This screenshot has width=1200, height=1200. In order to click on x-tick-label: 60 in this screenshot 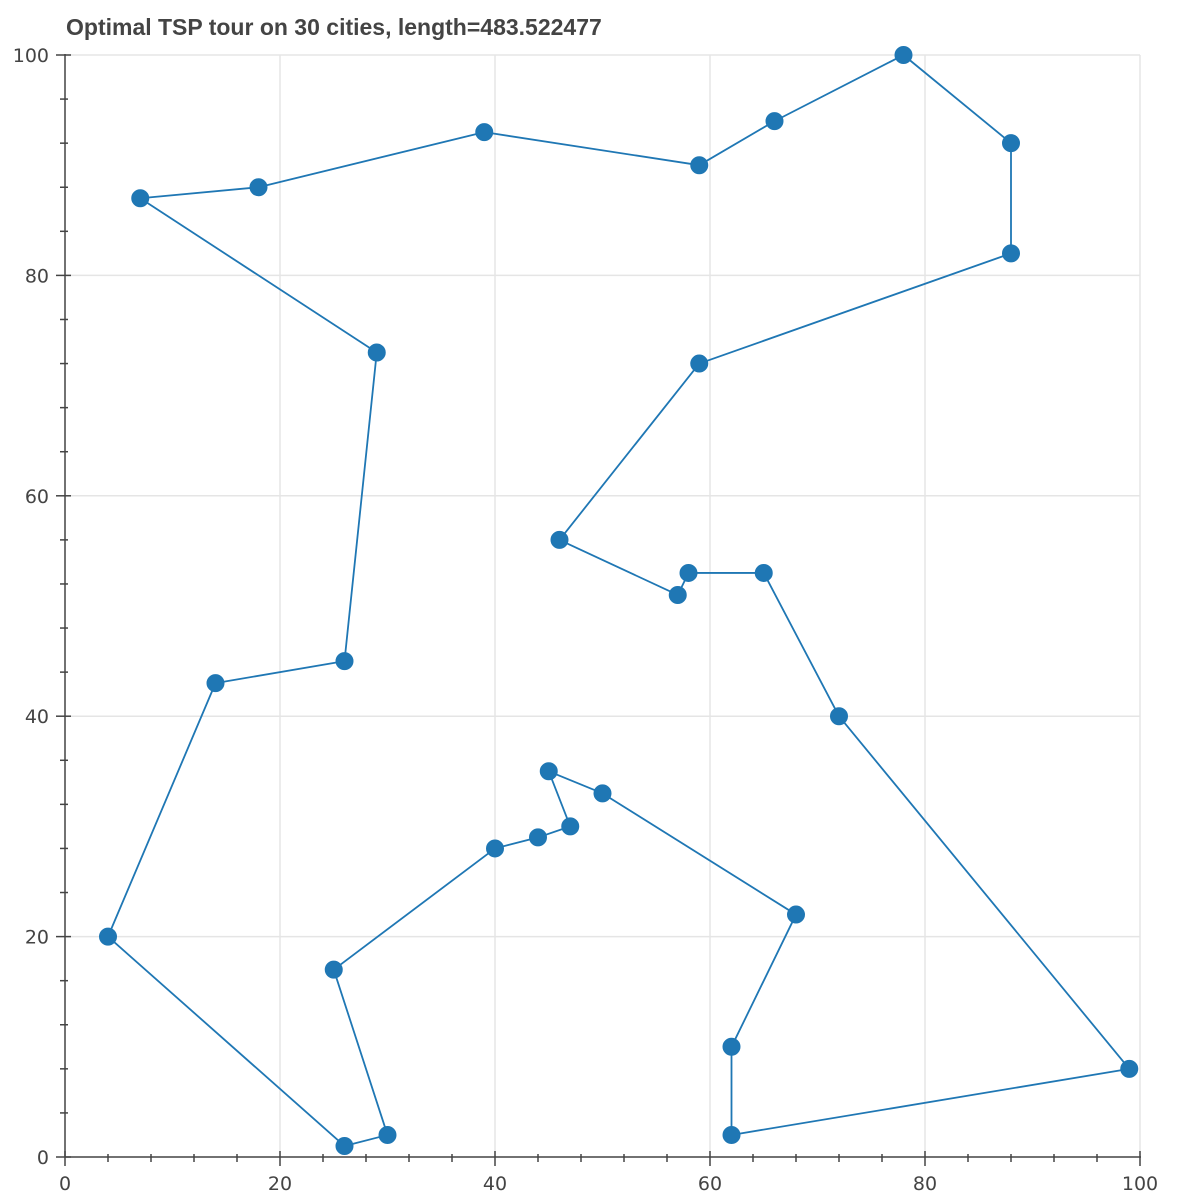, I will do `click(710, 1184)`.